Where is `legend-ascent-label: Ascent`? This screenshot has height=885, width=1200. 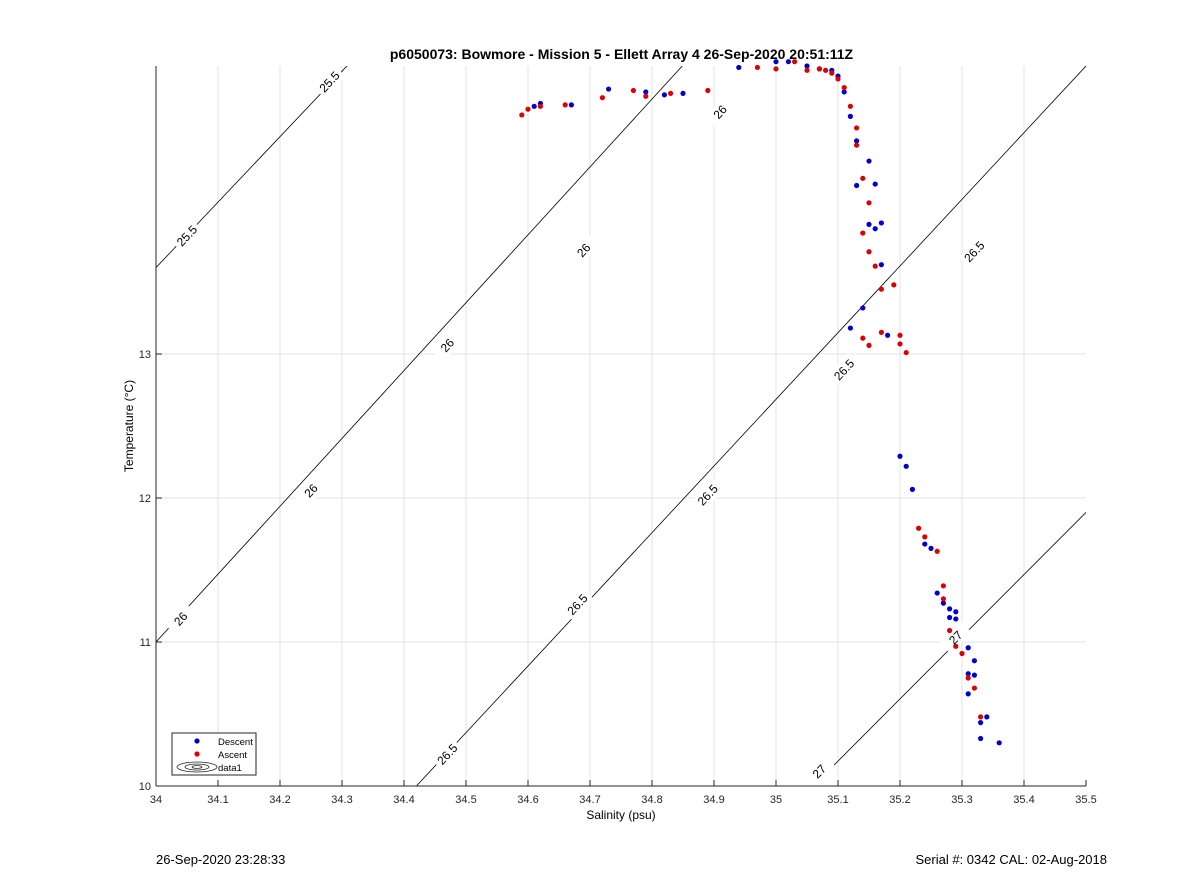 legend-ascent-label: Ascent is located at coordinates (232, 755).